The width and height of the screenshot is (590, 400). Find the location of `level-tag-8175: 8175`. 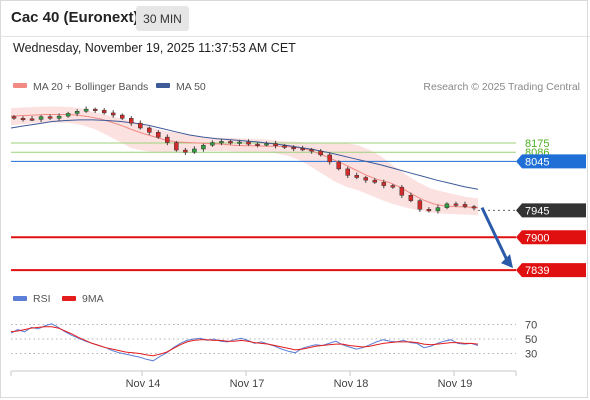

level-tag-8175: 8175 is located at coordinates (537, 144).